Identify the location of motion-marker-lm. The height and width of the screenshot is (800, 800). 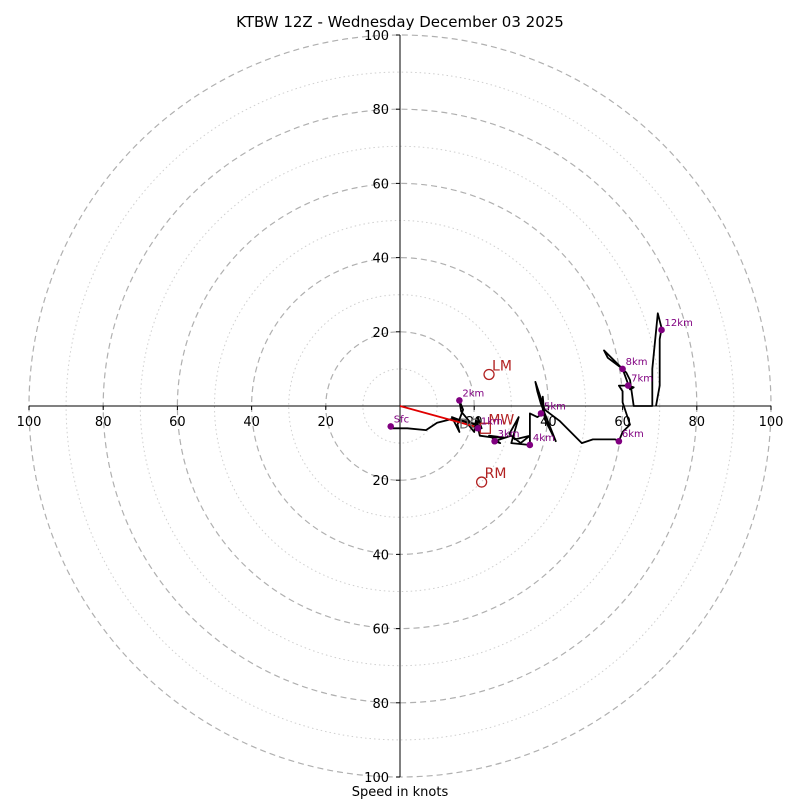
(489, 374).